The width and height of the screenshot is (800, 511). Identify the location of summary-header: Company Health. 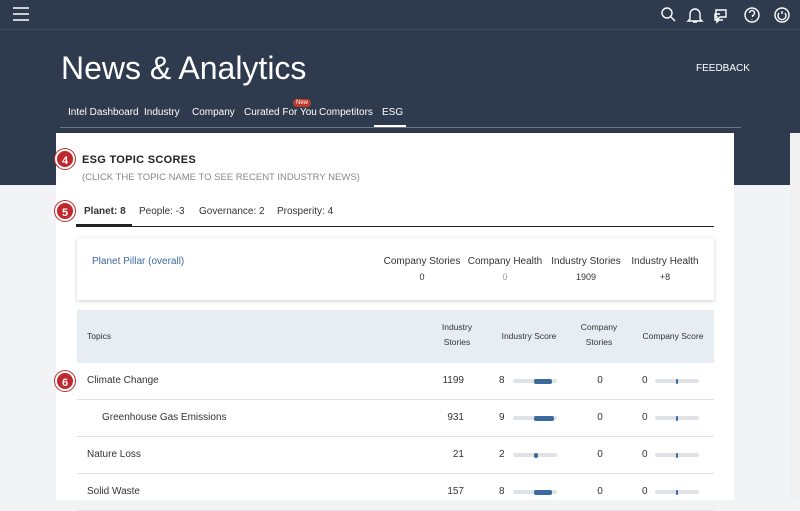
(505, 261).